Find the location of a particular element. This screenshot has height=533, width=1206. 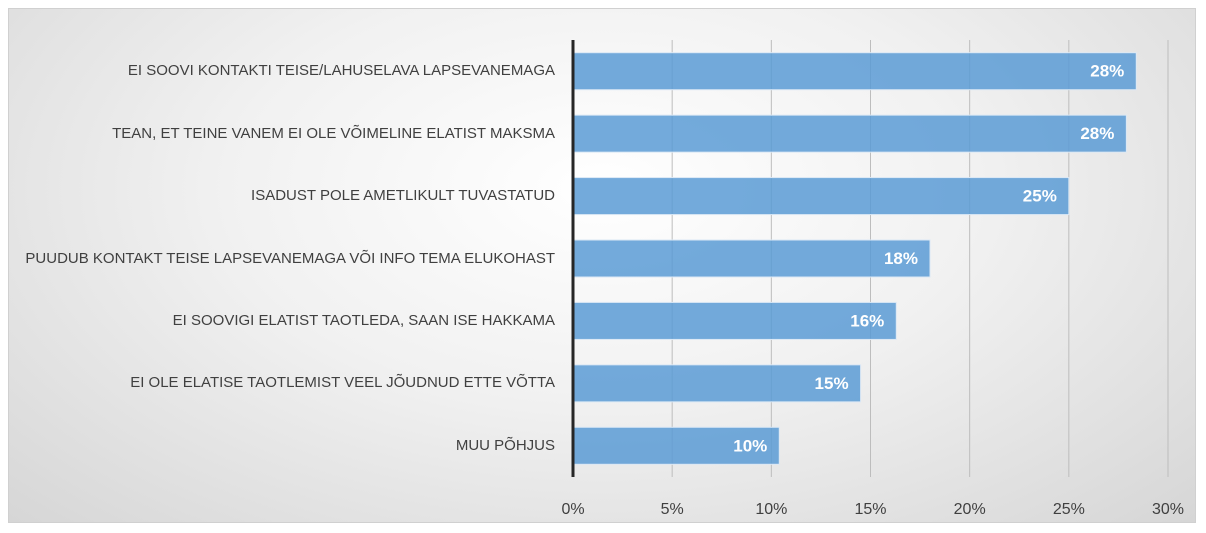

x-tick-label: 0% is located at coordinates (572, 509).